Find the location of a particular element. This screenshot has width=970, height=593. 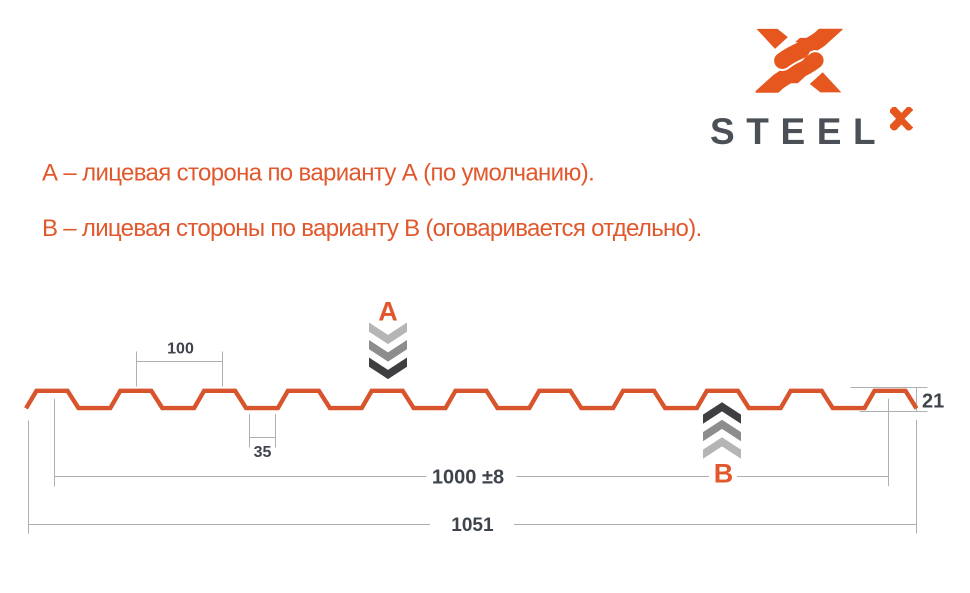

svg-text: 100 is located at coordinates (180, 349).